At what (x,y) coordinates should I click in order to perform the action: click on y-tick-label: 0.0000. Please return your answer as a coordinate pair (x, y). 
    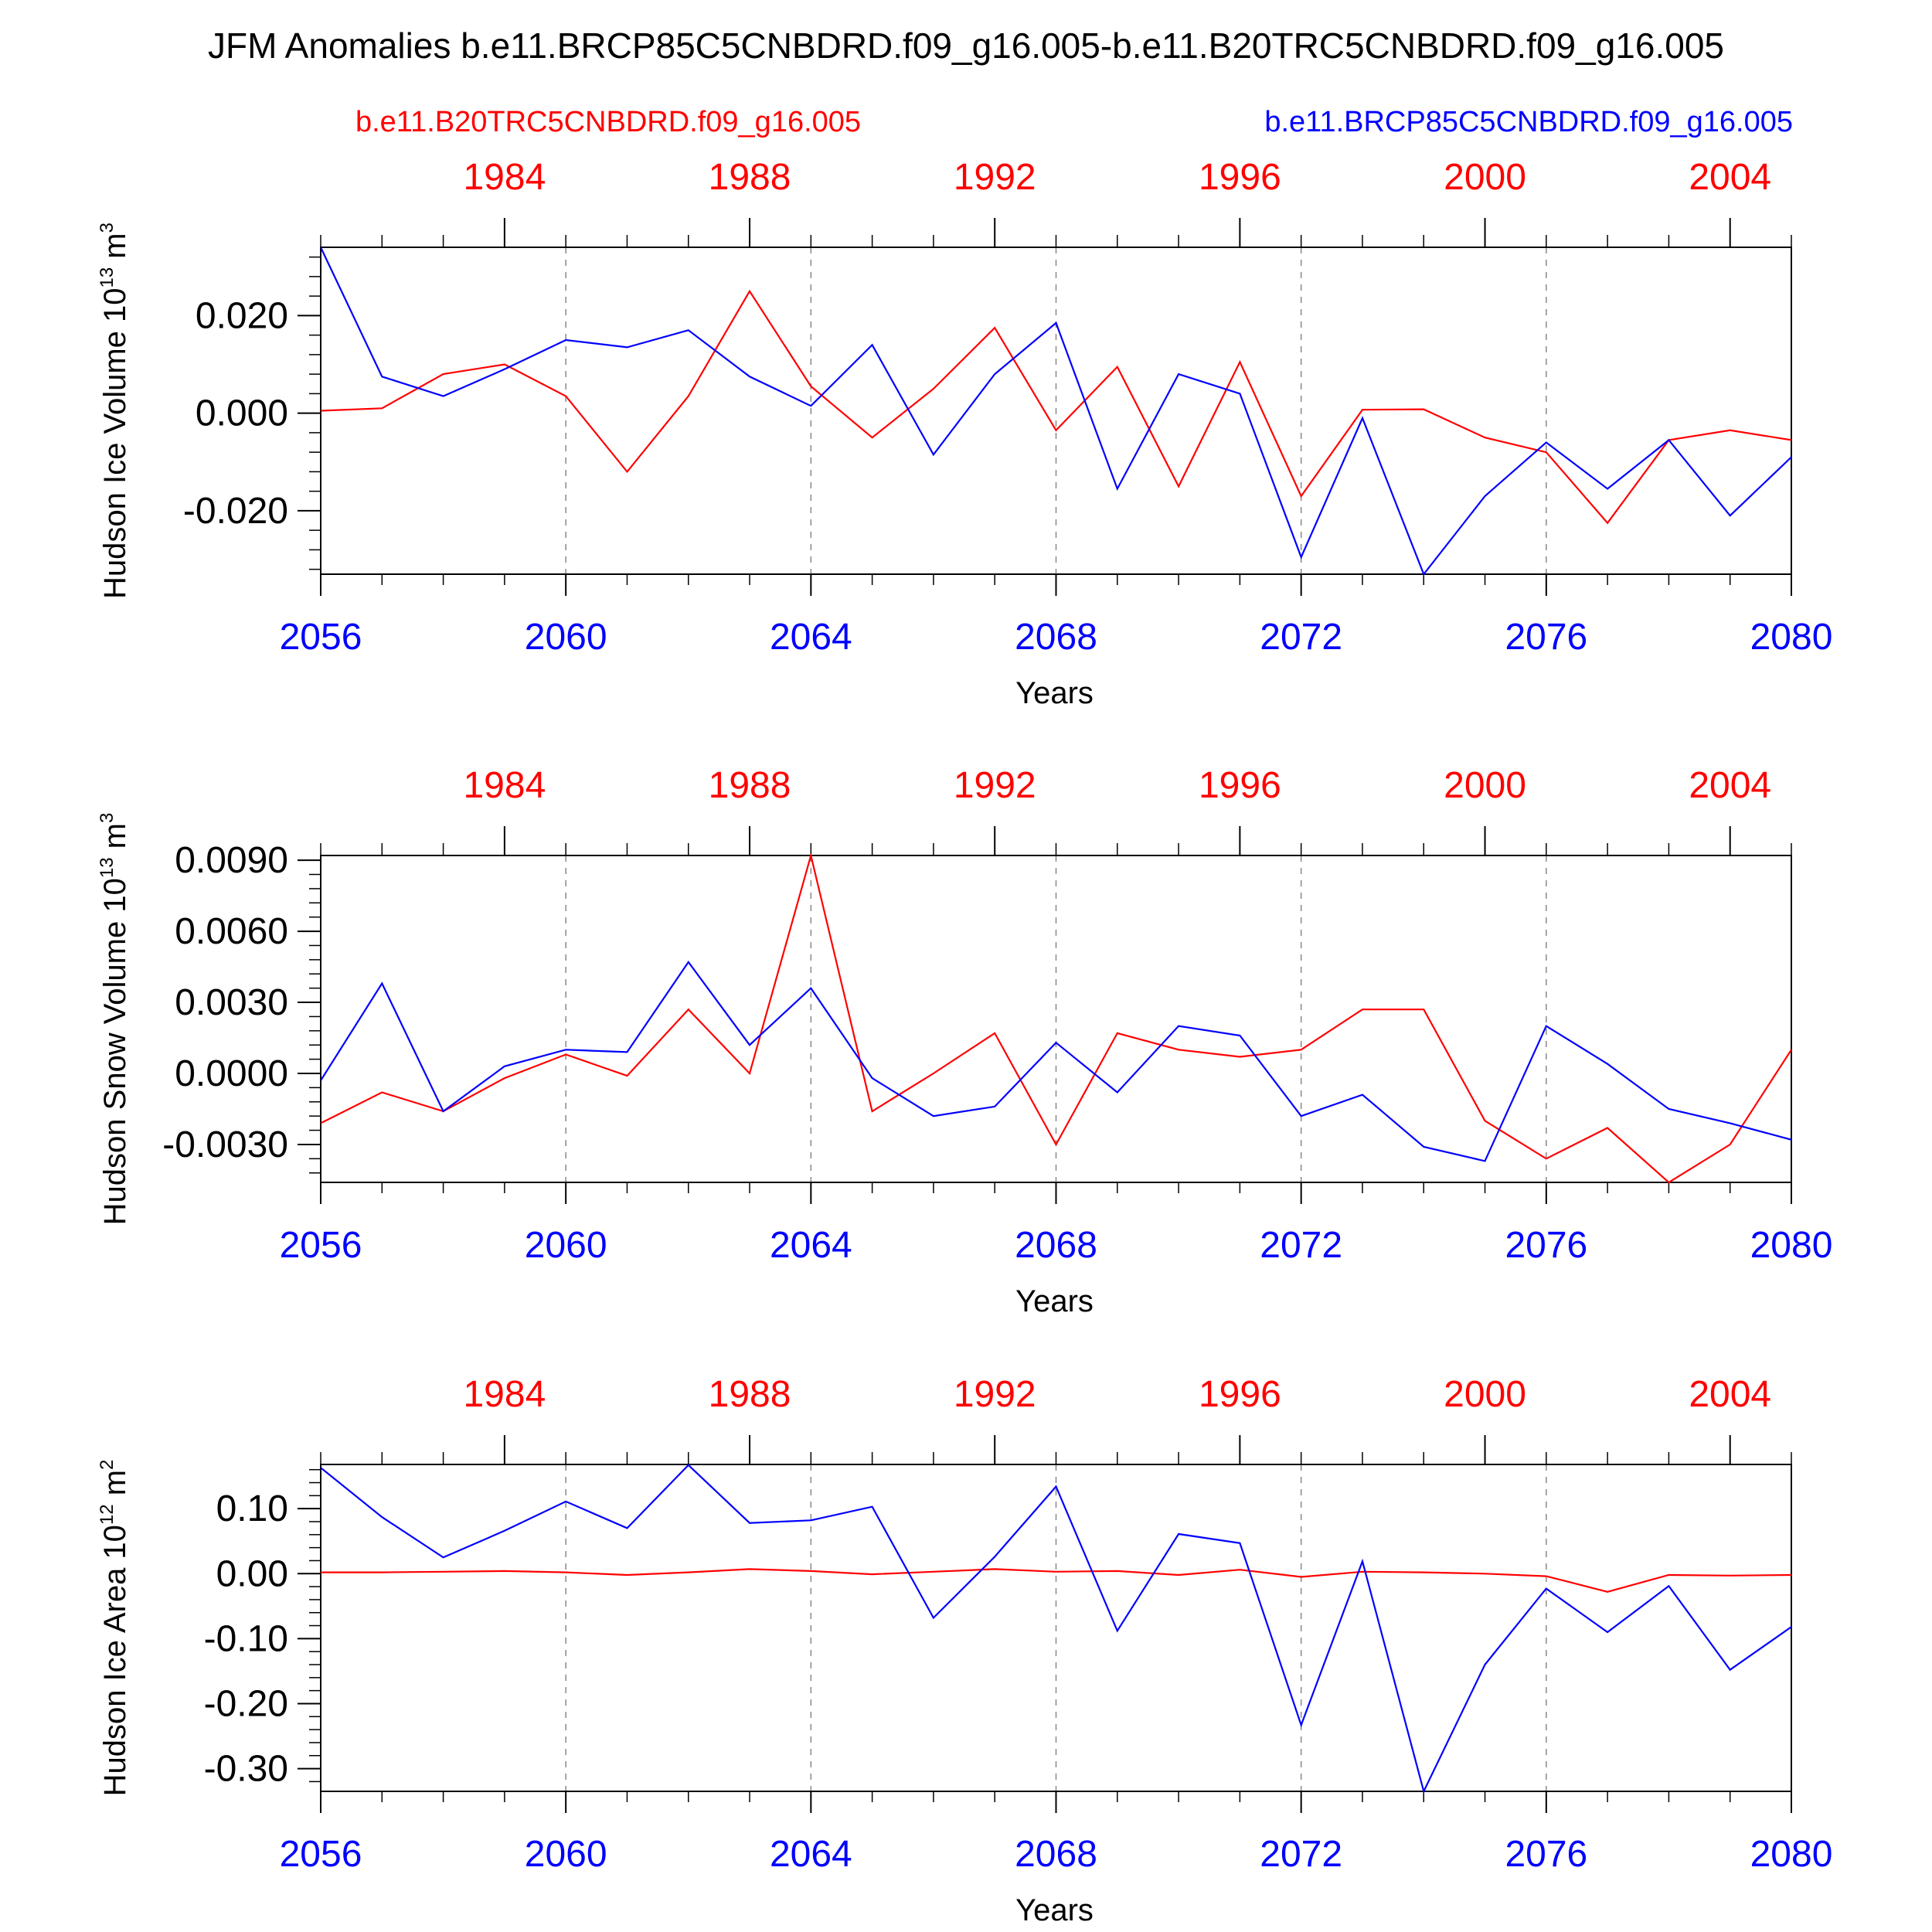
    Looking at the image, I should click on (232, 1073).